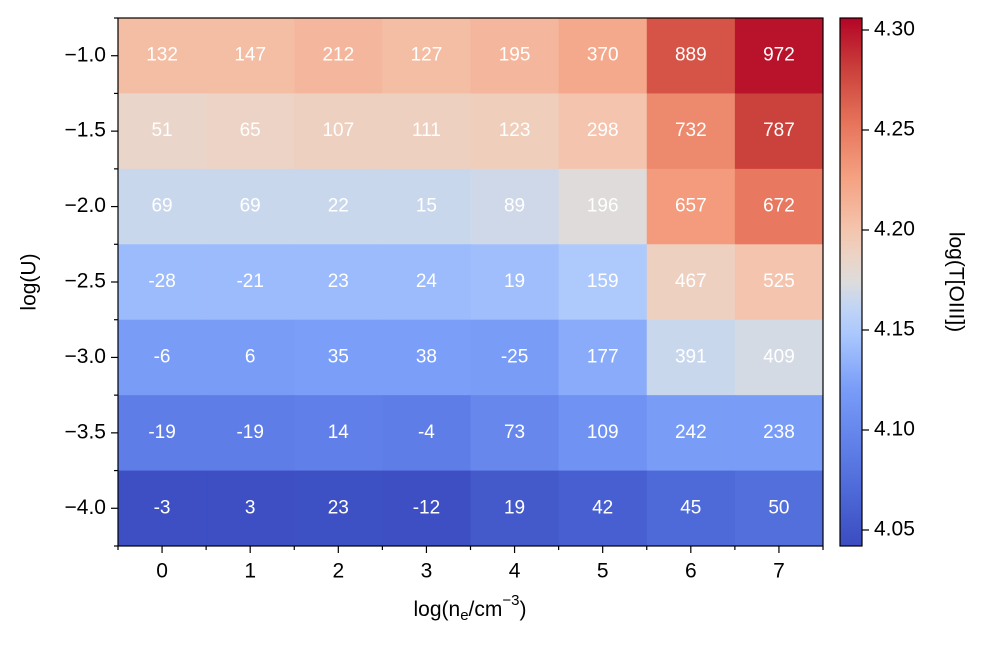  What do you see at coordinates (602, 507) in the screenshot?
I see `cell-label: 42` at bounding box center [602, 507].